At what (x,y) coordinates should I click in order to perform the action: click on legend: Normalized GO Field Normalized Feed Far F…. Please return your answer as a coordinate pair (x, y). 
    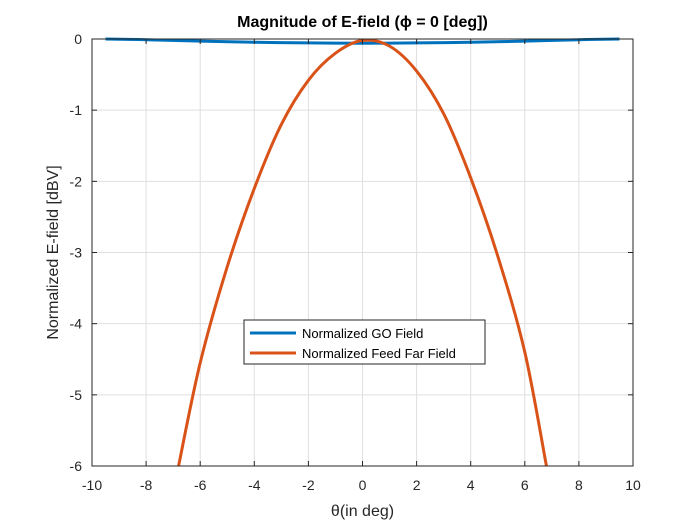
    Looking at the image, I should click on (364, 342).